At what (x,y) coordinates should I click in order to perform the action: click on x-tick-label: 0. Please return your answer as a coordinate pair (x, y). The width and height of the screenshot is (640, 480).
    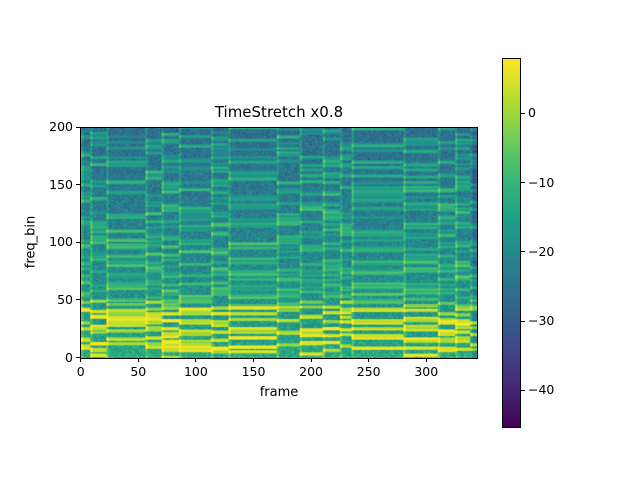
    Looking at the image, I should click on (80, 371).